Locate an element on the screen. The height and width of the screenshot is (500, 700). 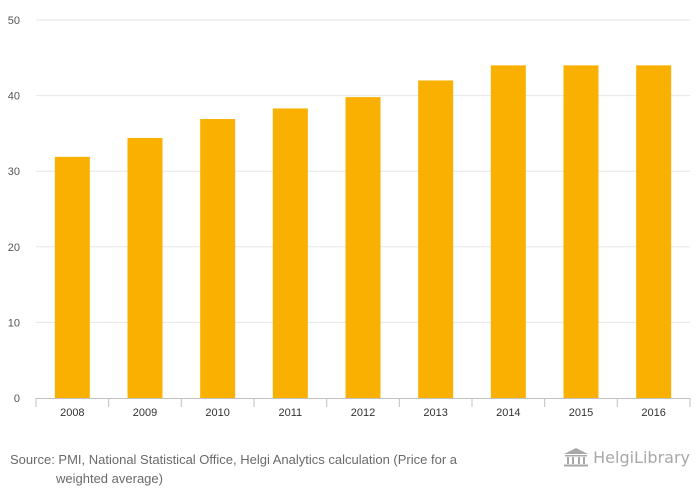
bar-2013 is located at coordinates (436, 239).